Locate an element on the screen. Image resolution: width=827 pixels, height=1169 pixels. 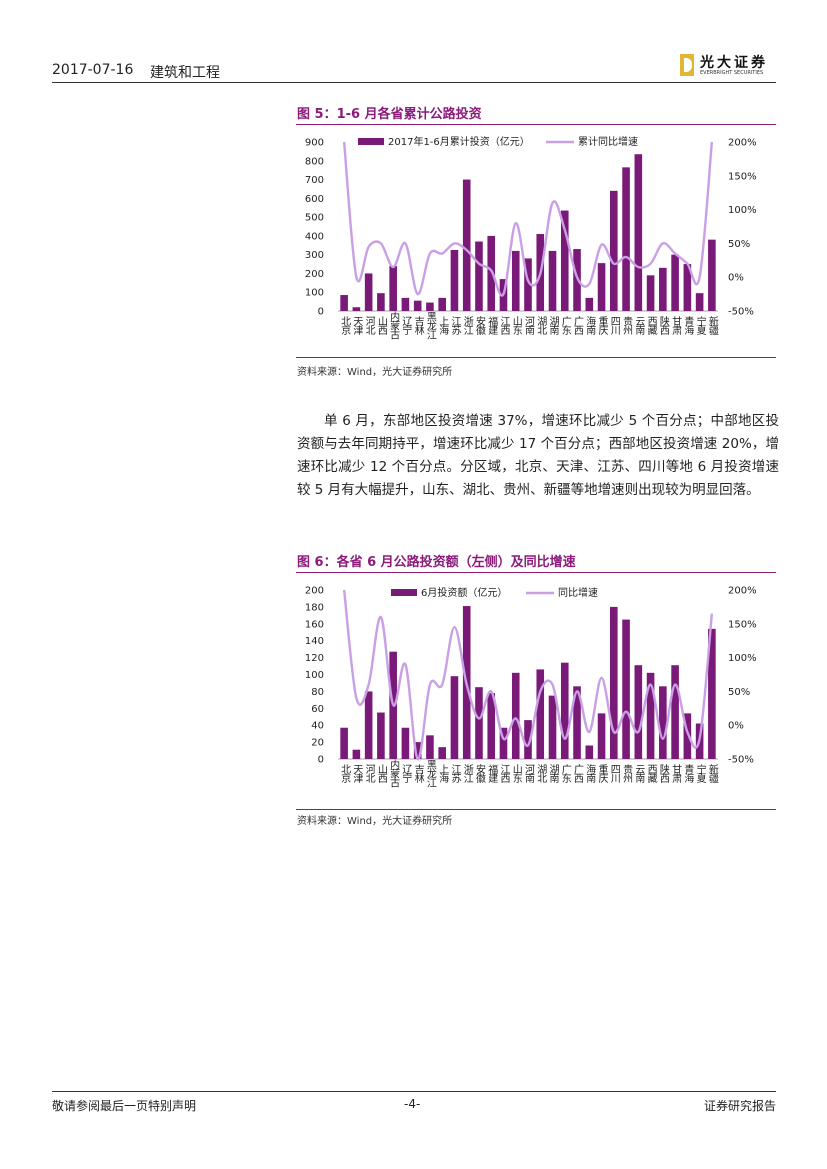
y-left-tick-label: 60 is located at coordinates (317, 709).